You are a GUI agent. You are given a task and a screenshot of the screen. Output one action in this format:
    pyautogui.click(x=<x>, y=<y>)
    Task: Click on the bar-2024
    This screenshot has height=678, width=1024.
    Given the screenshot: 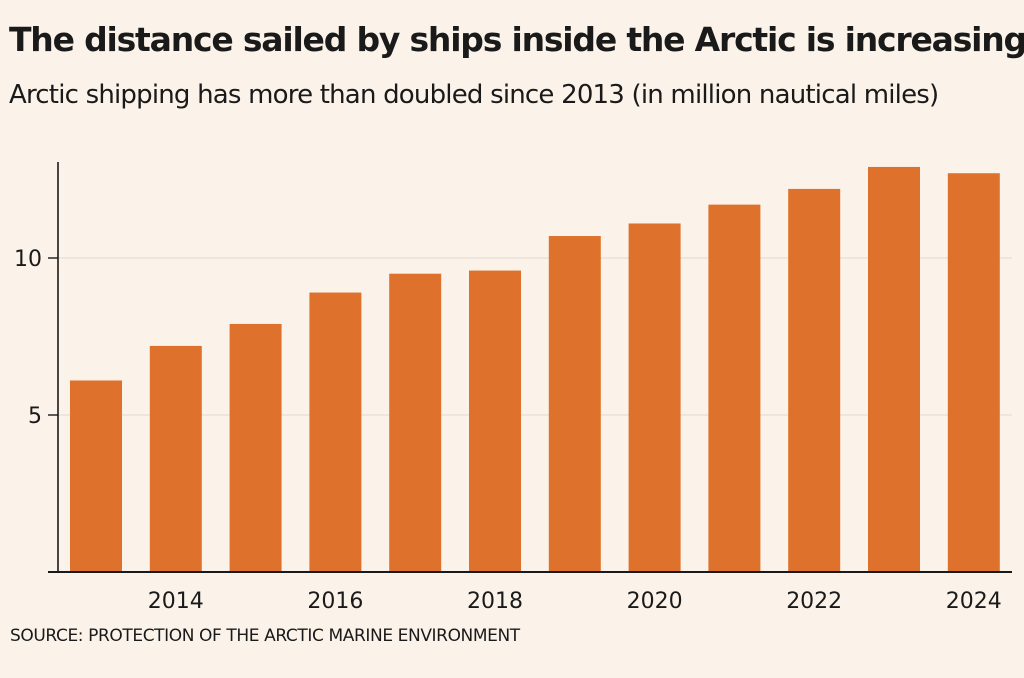 What is the action you would take?
    pyautogui.click(x=973, y=372)
    